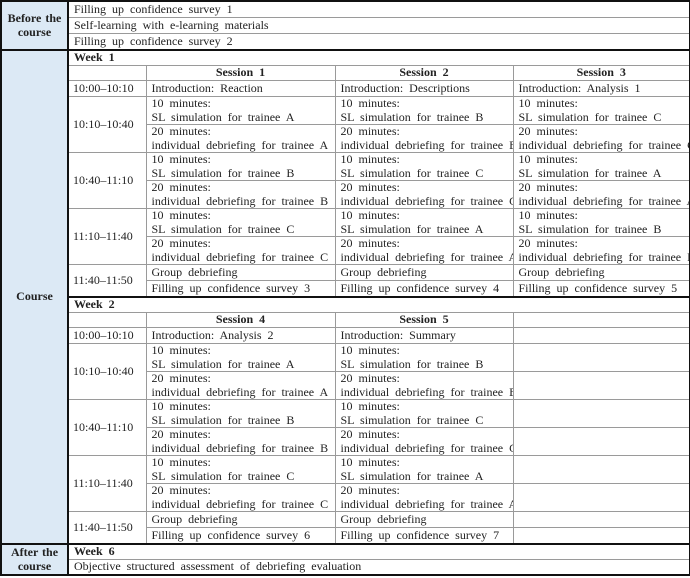 This screenshot has width=690, height=578. I want to click on table-row: Self-learning with e-learning materials, so click(345, 25).